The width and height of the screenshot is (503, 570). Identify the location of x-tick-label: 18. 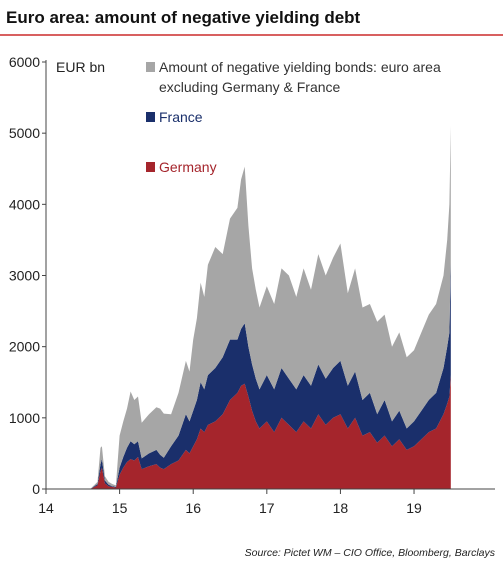
(341, 508).